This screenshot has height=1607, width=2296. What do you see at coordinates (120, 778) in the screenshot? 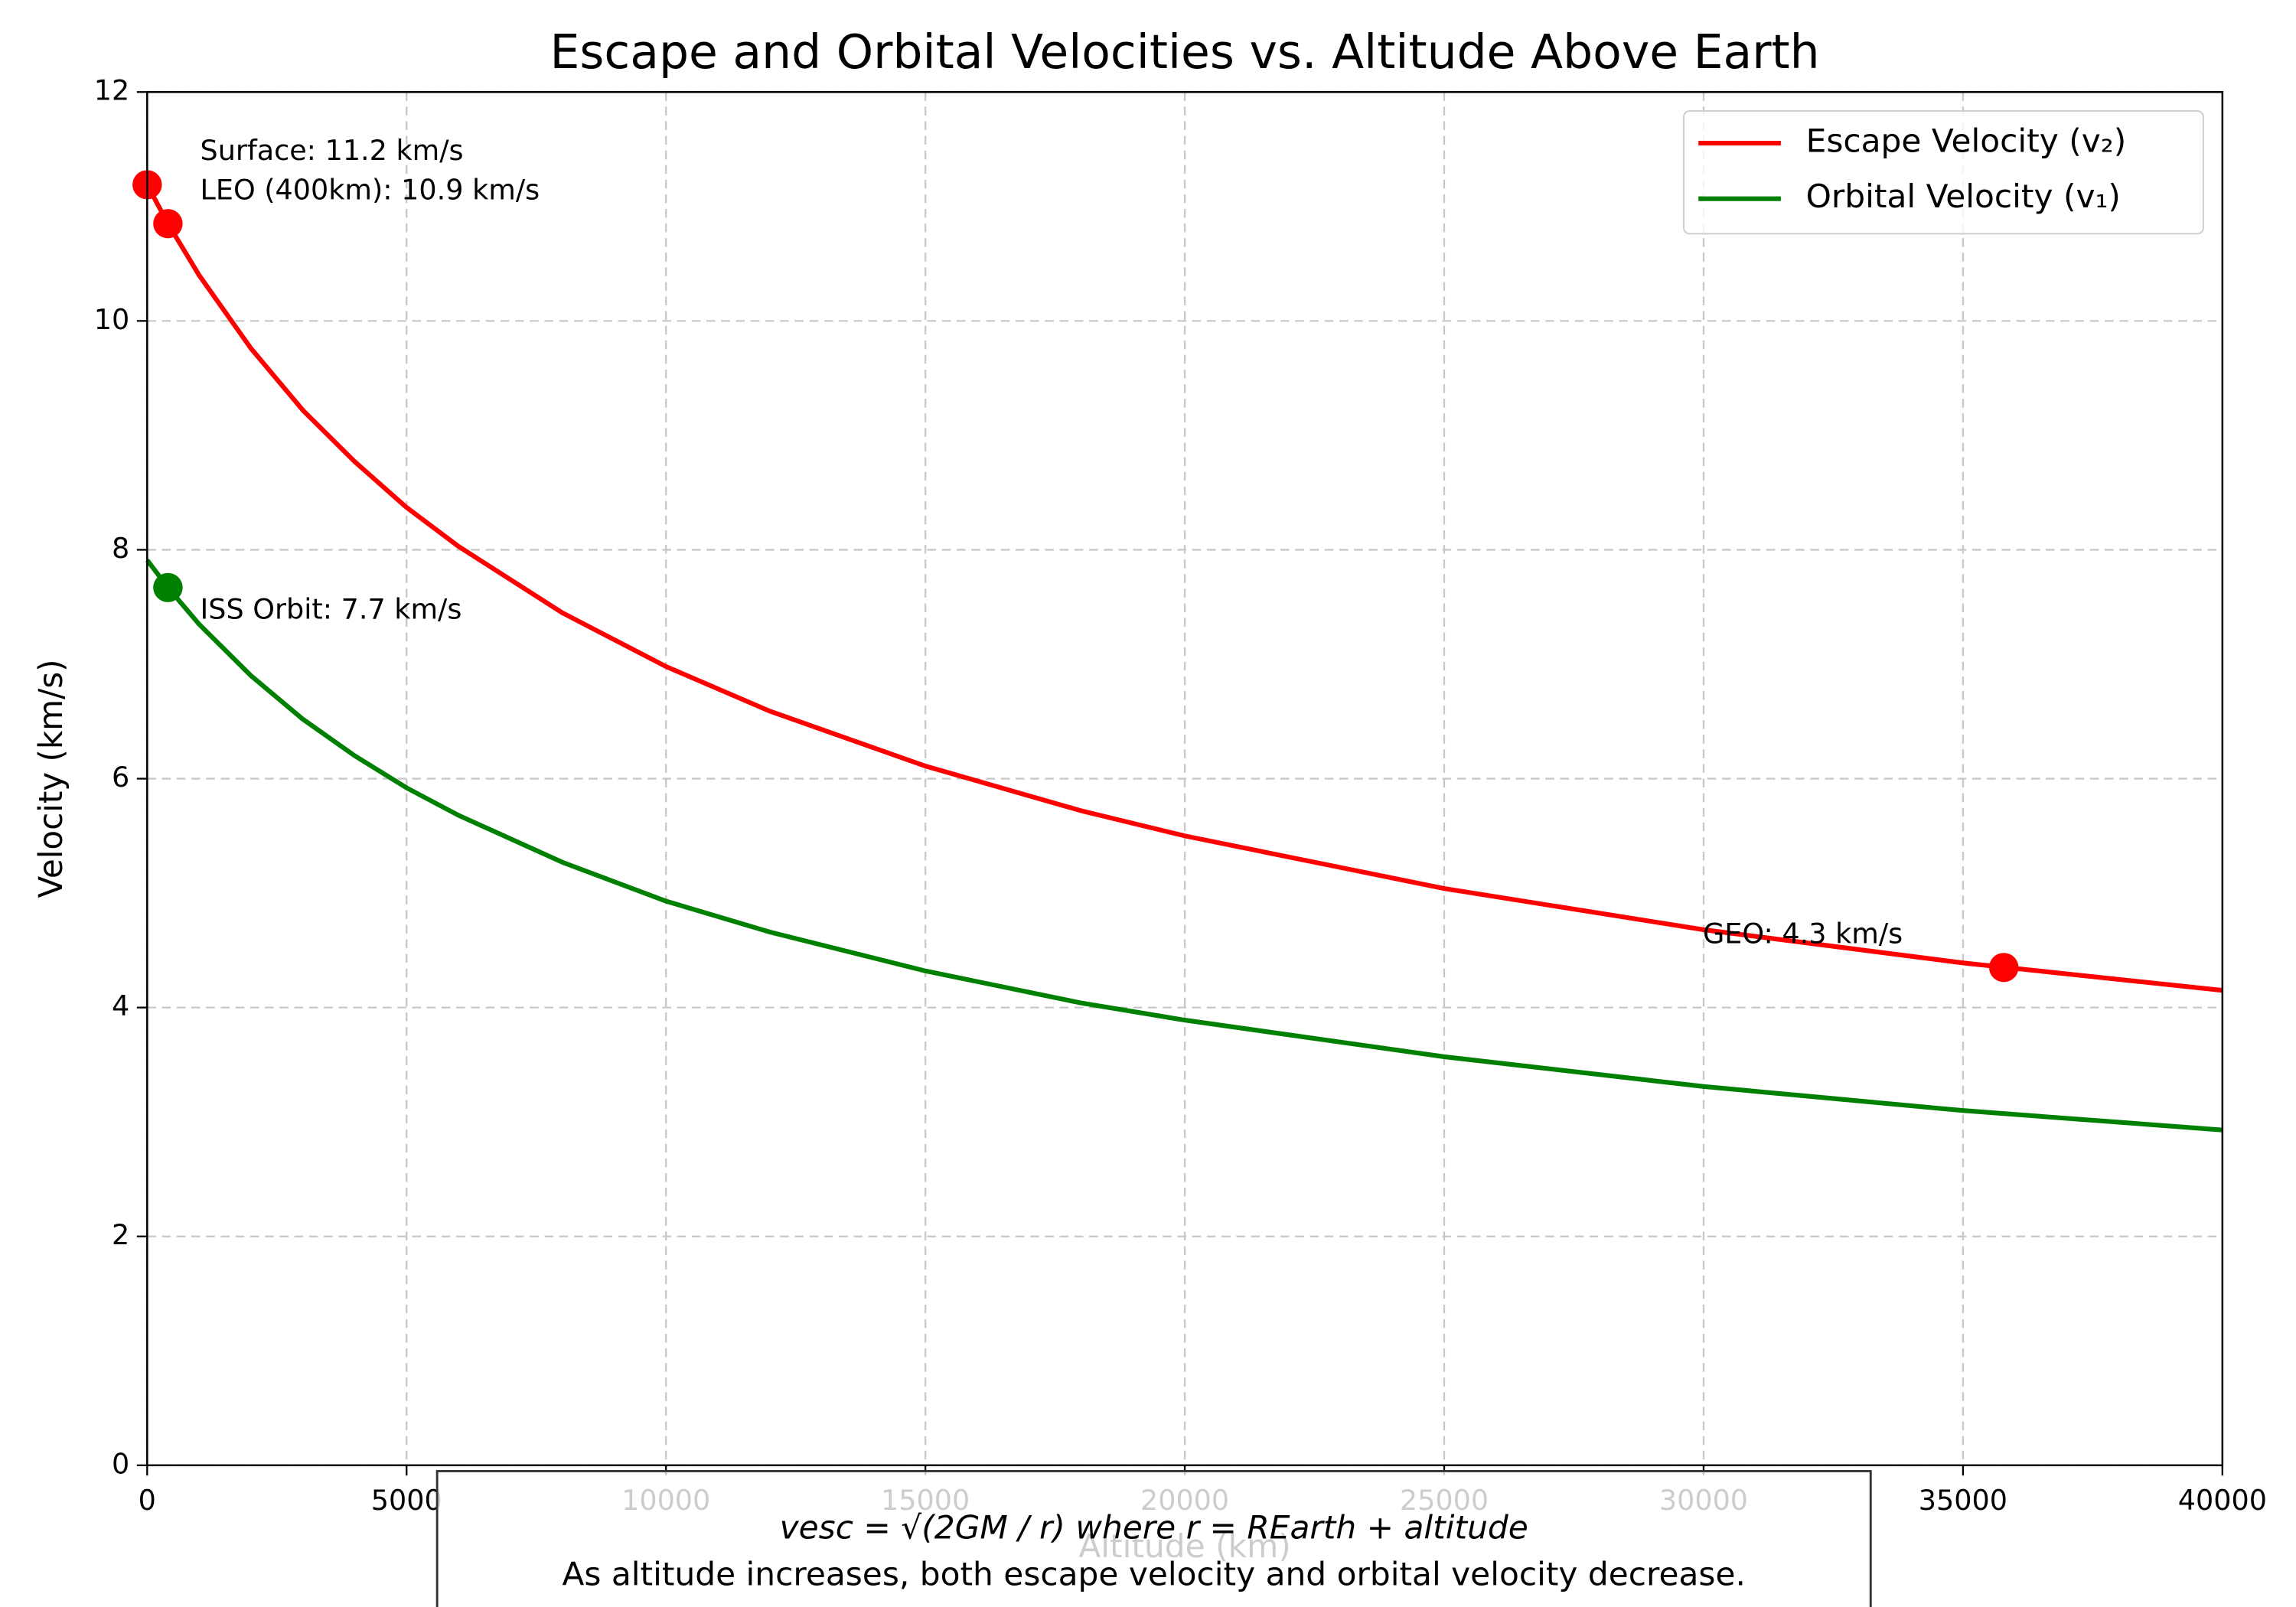
I see `y-tick-label: 6` at bounding box center [120, 778].